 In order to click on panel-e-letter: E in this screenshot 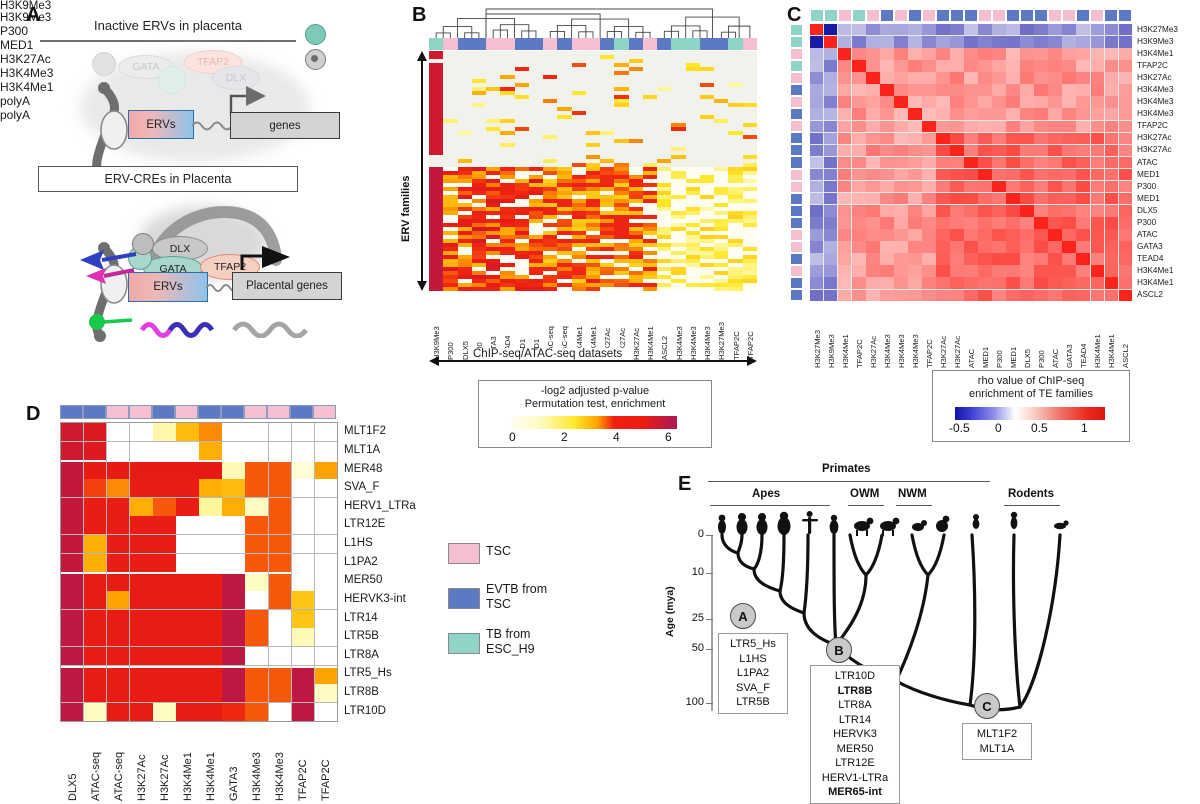, I will do `click(685, 484)`.